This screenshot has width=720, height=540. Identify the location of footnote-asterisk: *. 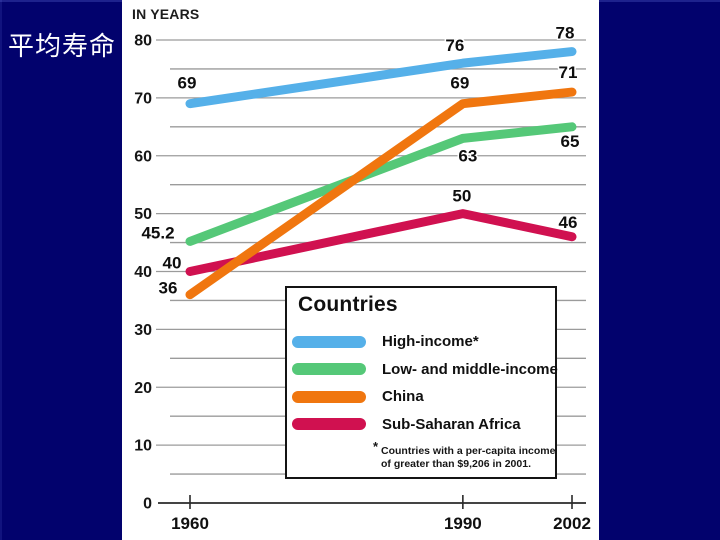
(376, 446).